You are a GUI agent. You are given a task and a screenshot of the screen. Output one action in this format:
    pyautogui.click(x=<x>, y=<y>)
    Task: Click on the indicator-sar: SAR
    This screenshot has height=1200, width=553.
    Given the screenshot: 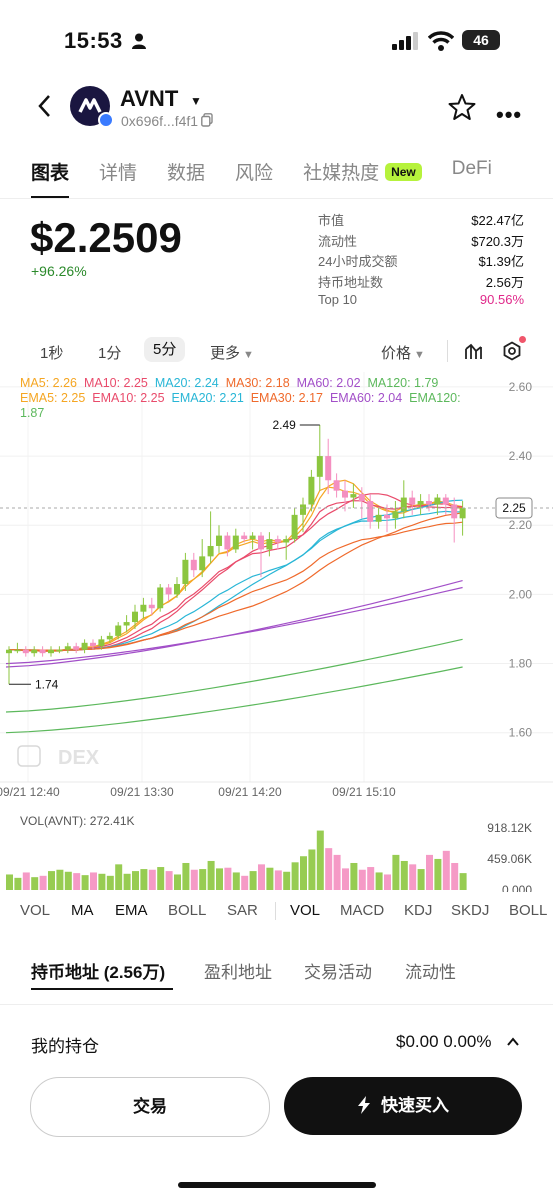 What is the action you would take?
    pyautogui.click(x=242, y=910)
    